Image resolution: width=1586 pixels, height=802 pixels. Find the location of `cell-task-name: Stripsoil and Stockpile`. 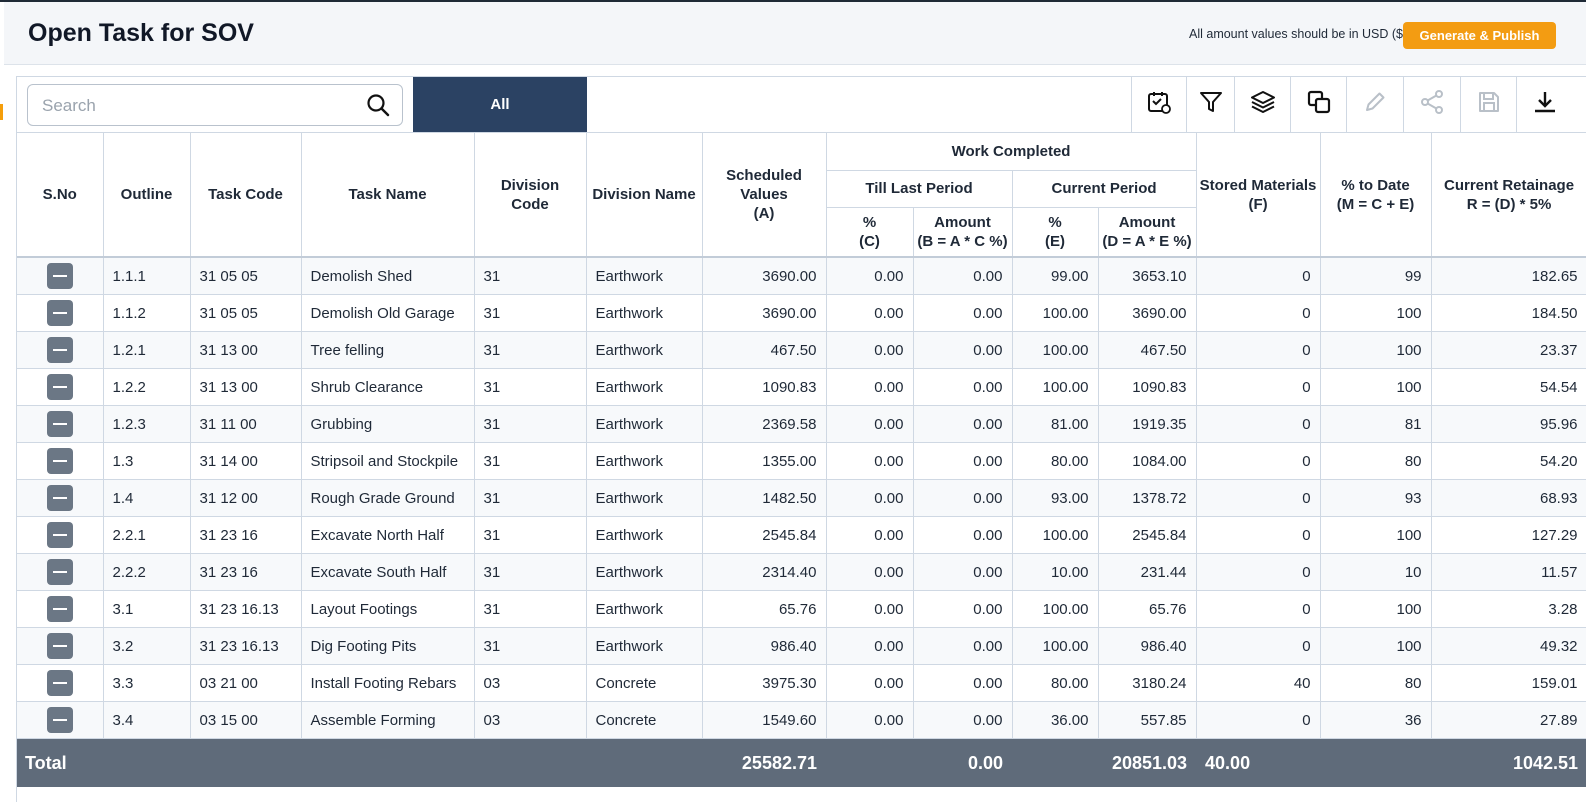

cell-task-name: Stripsoil and Stockpile is located at coordinates (388, 461).